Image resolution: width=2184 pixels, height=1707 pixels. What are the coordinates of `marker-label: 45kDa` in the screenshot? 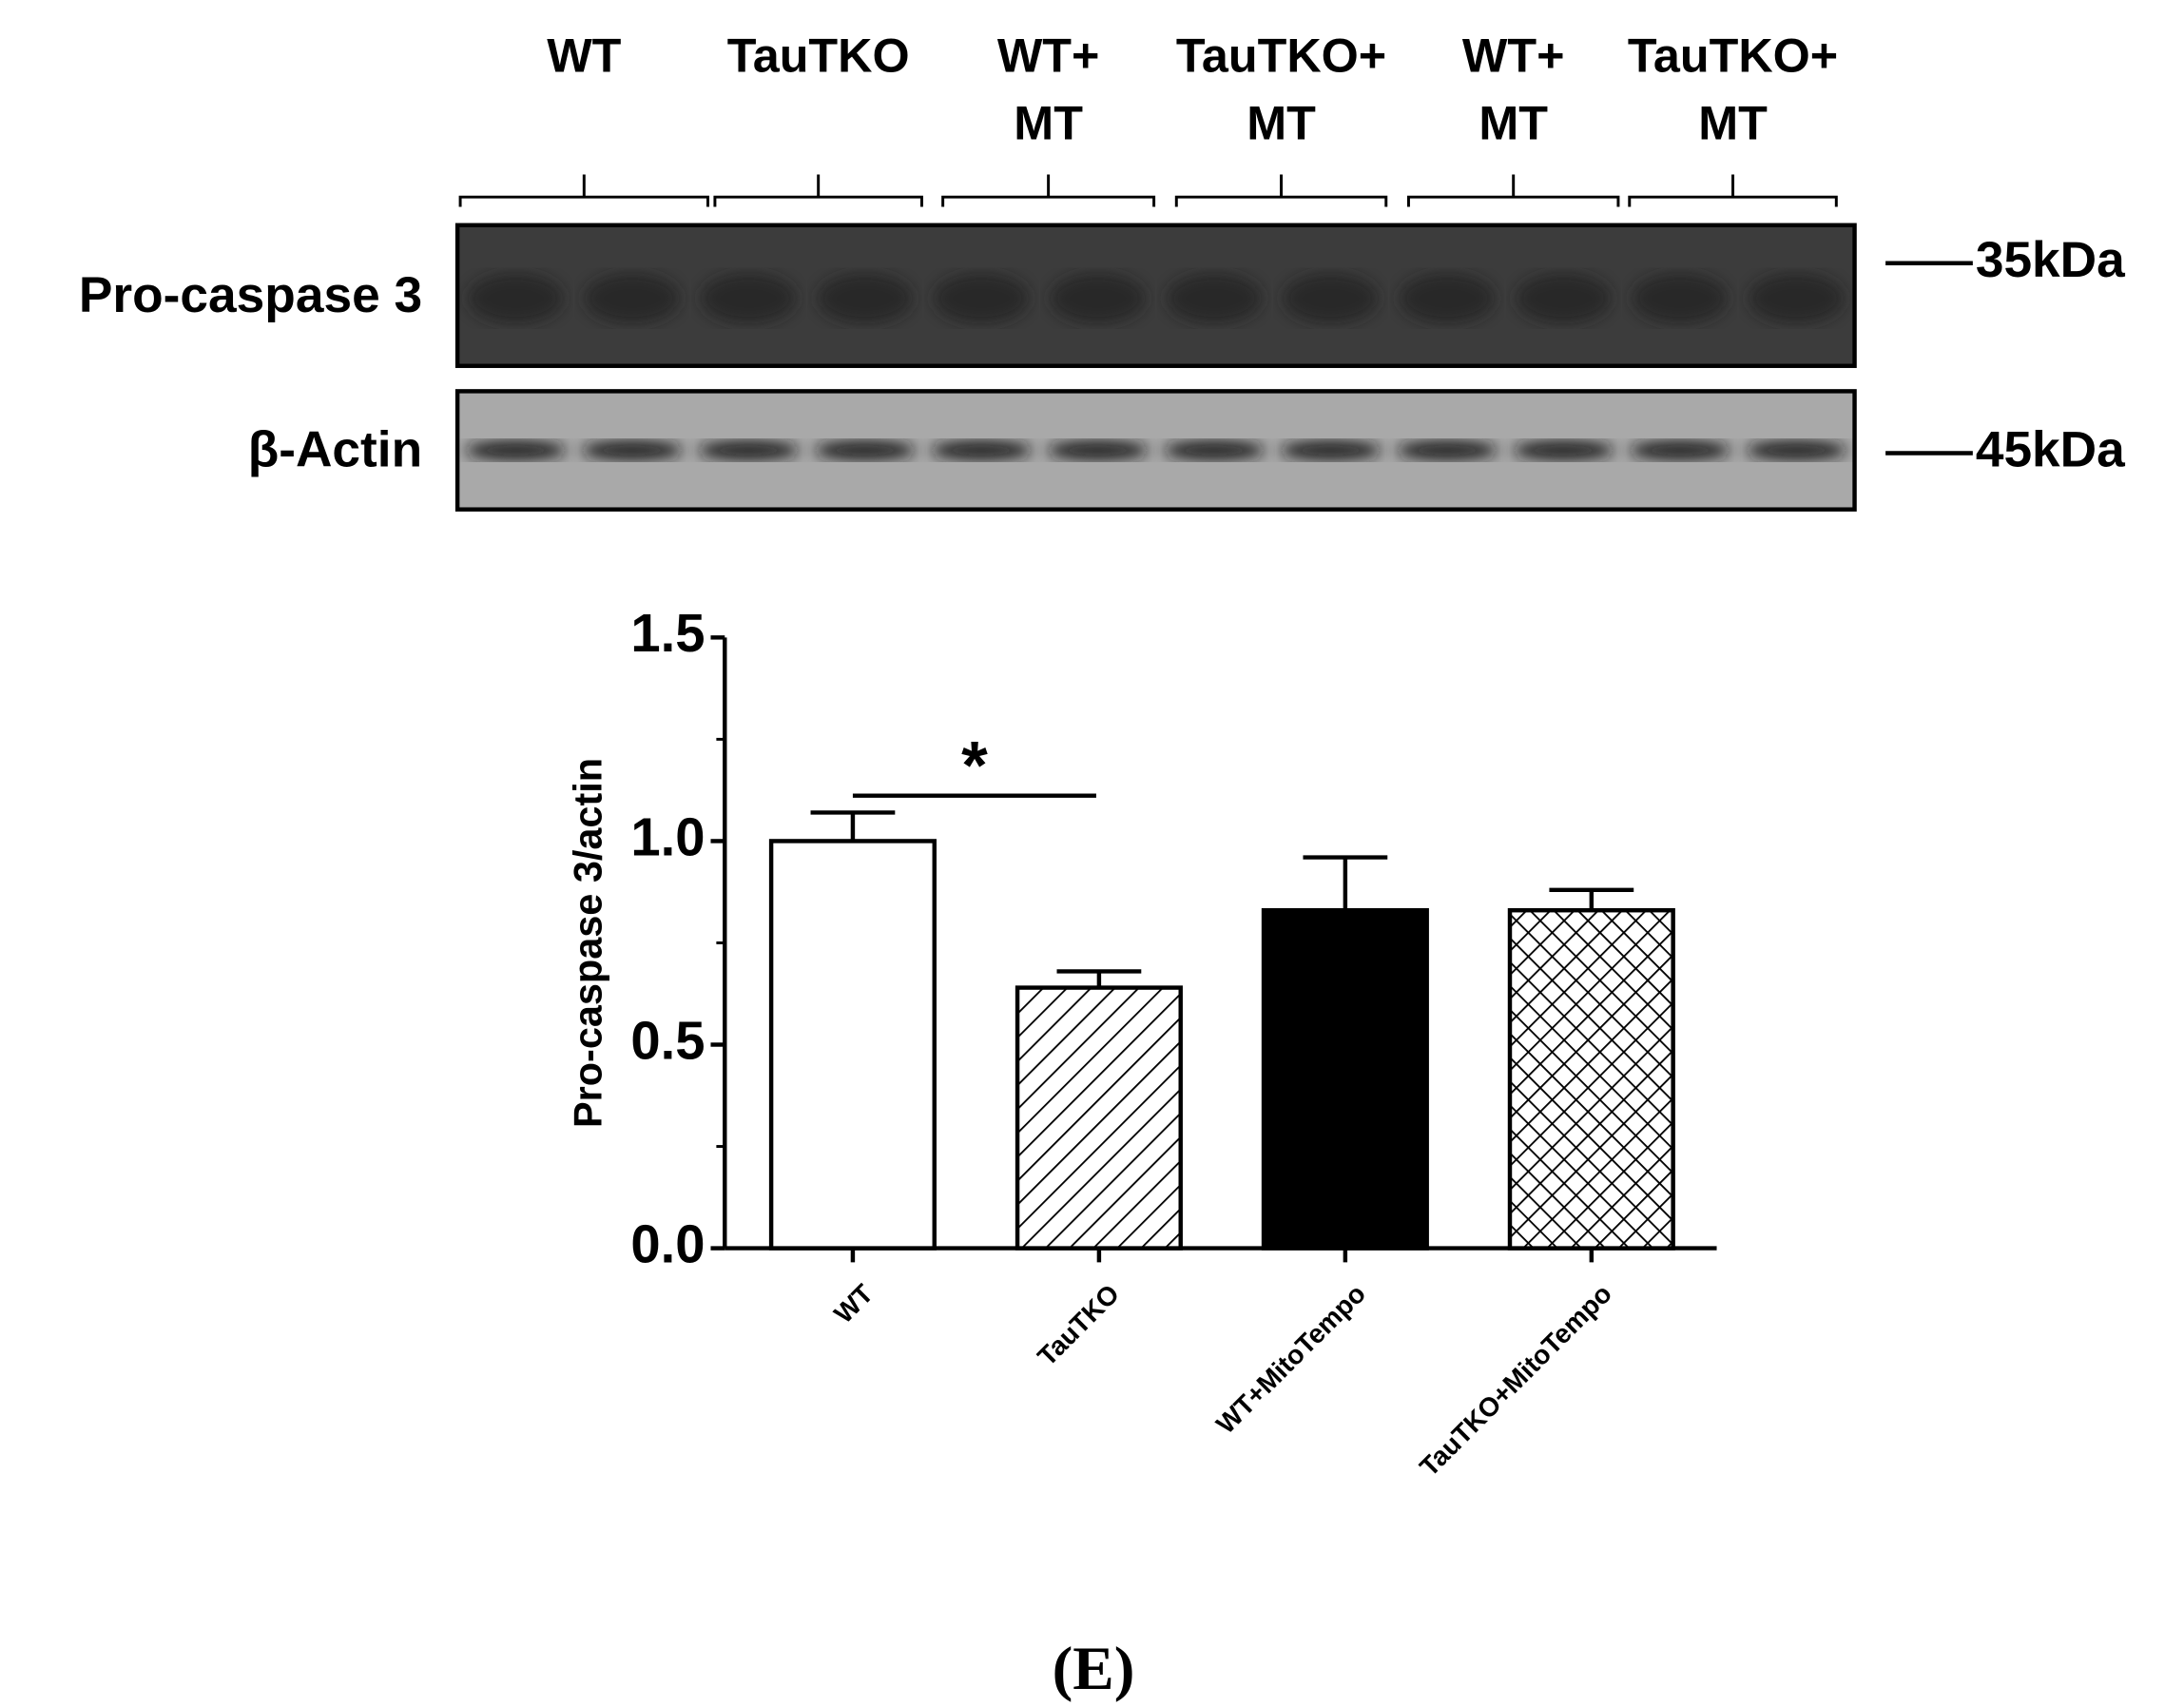 It's located at (2050, 450).